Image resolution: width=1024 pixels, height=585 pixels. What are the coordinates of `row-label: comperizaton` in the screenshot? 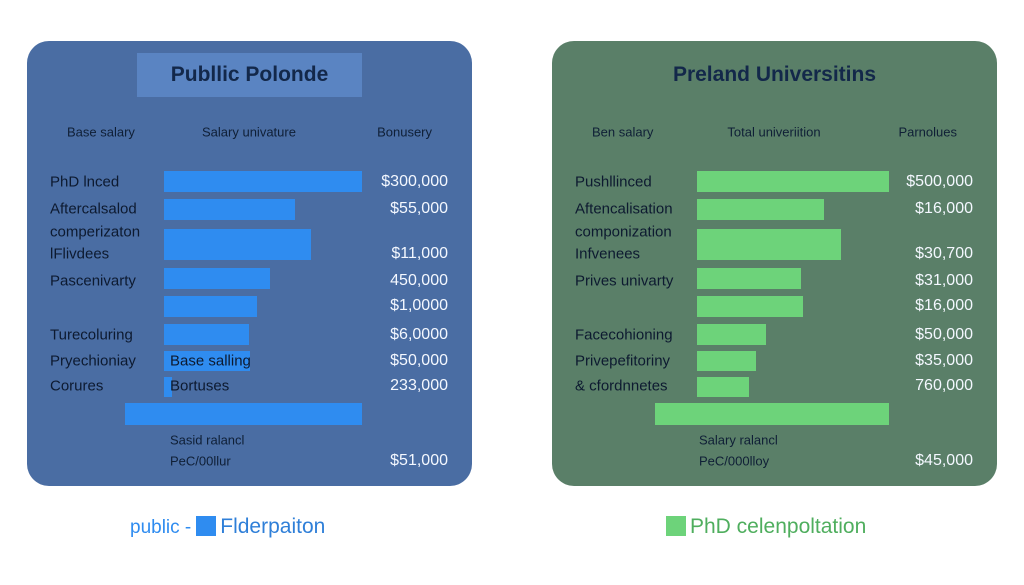 It's located at (95, 232).